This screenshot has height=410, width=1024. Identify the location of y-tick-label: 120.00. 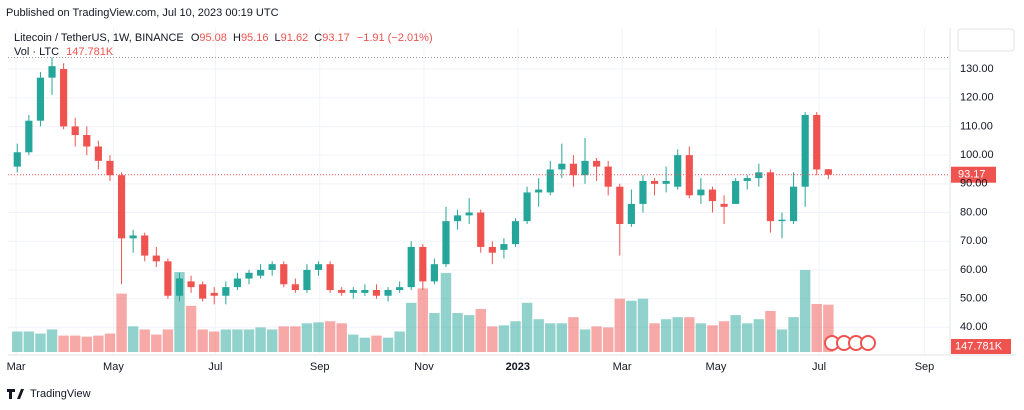
(977, 98).